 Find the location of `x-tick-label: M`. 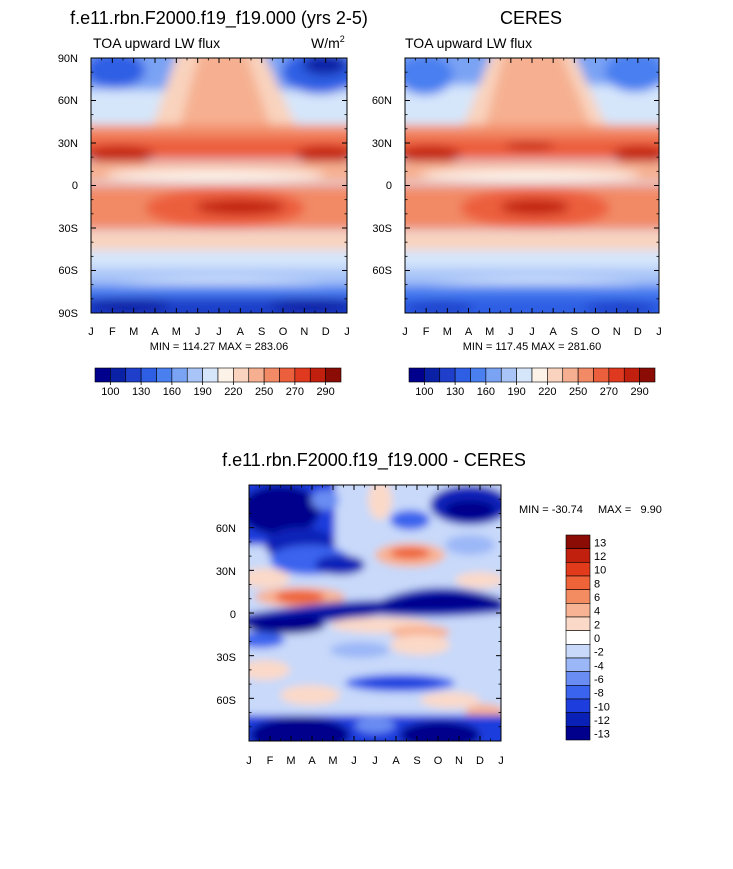

x-tick-label: M is located at coordinates (176, 332).